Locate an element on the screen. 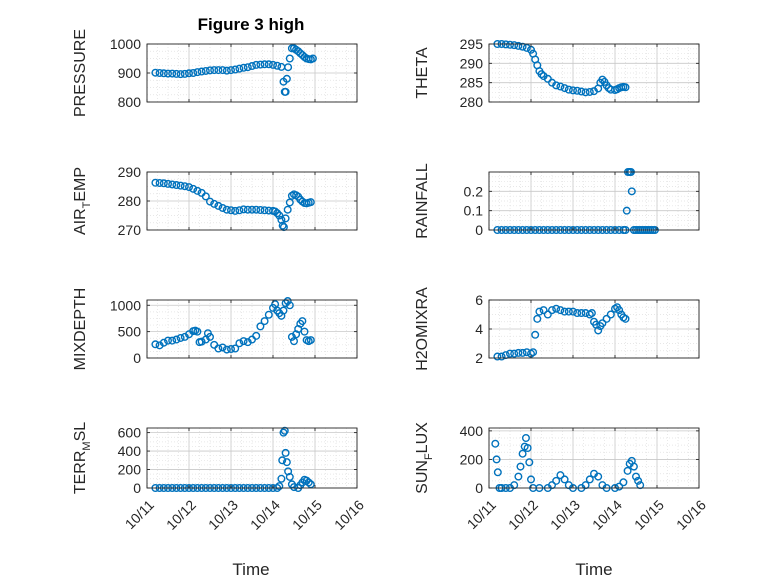 Image resolution: width=778 pixels, height=583 pixels. y-axis-label-main: SUN is located at coordinates (422, 477).